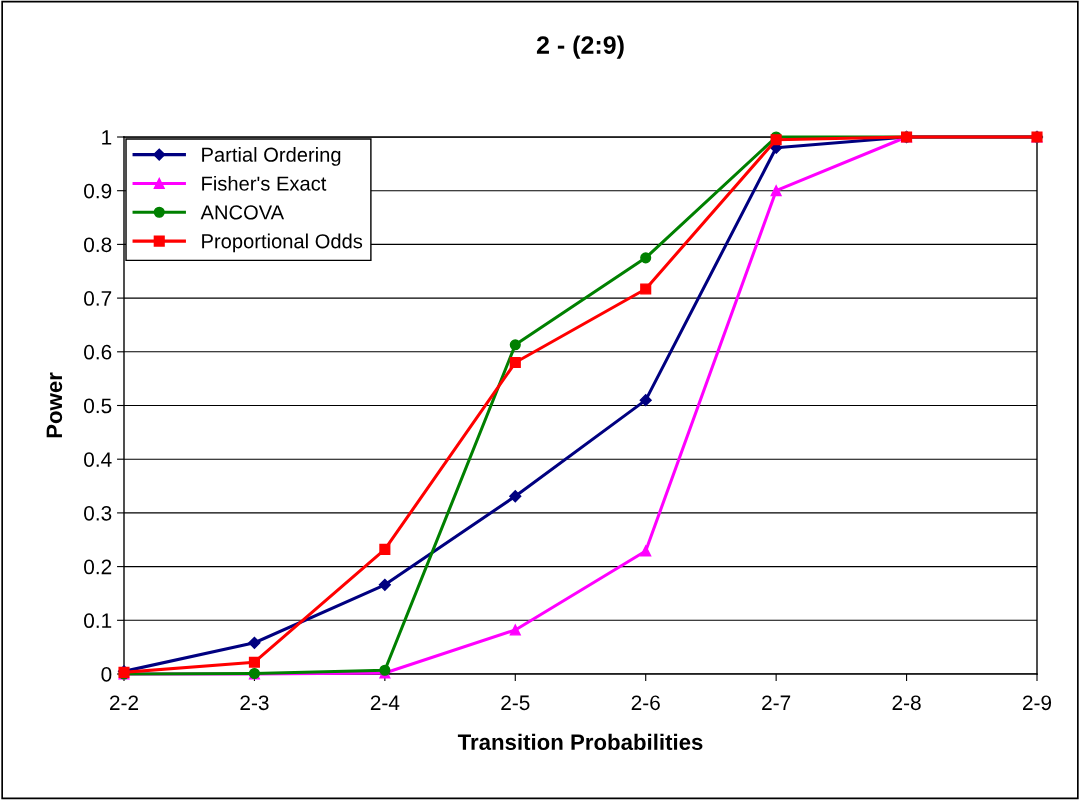 The height and width of the screenshot is (800, 1080). I want to click on y-axis-title: Power, so click(54, 405).